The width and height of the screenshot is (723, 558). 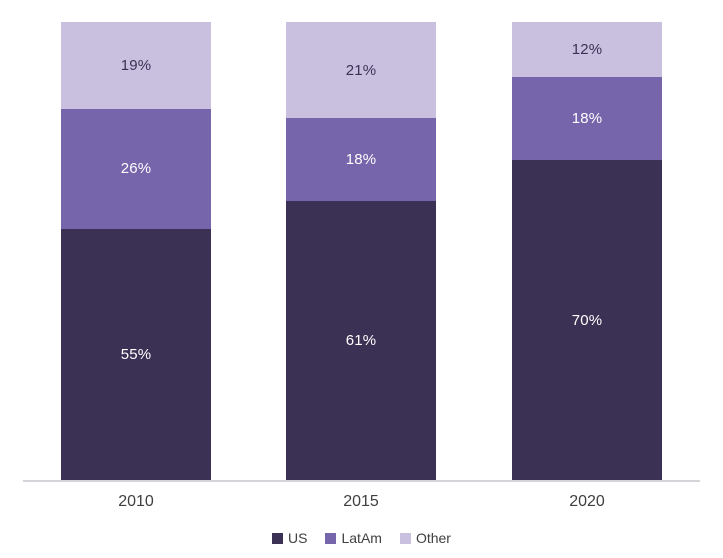 I want to click on bar-segment-us: 70%, so click(x=587, y=320).